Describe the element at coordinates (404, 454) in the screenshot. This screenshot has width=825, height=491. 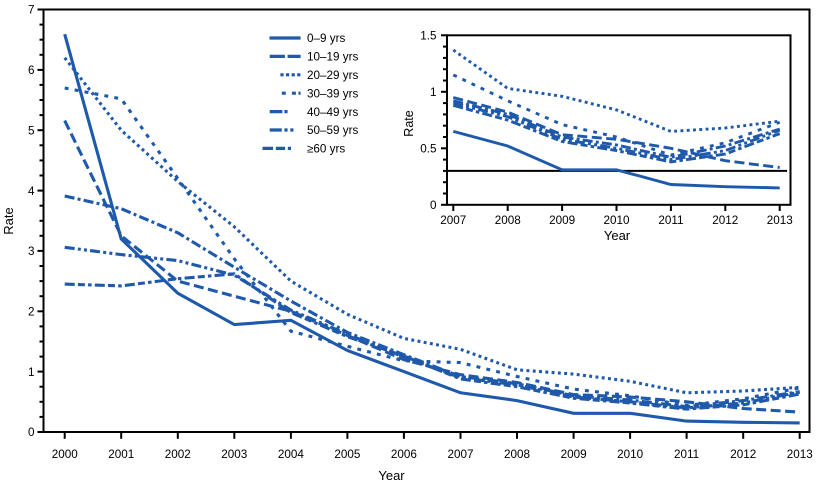
I see `svg-text: 2006` at that location.